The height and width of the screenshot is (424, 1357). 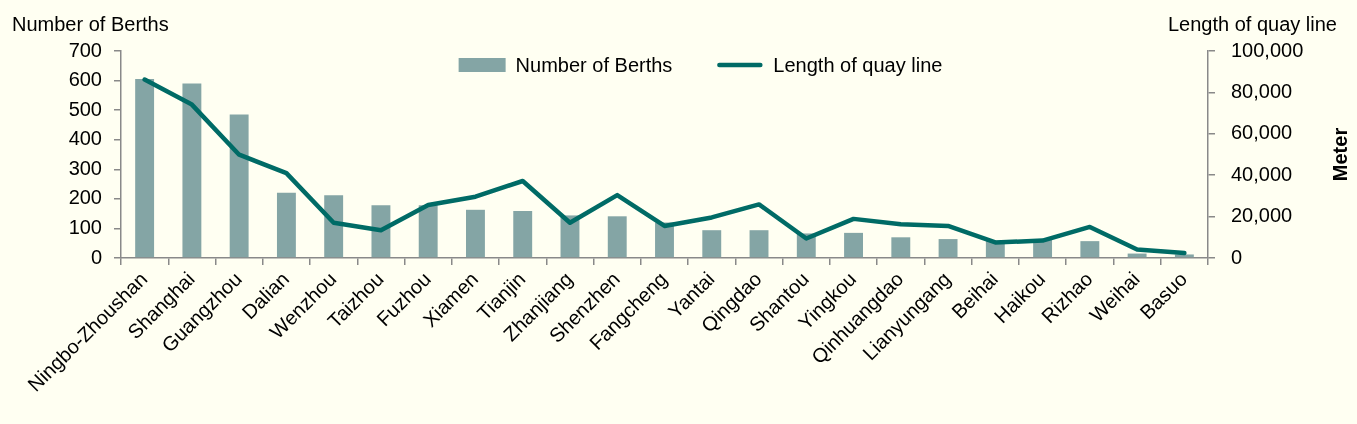 What do you see at coordinates (1252, 23) in the screenshot?
I see `y2-axis-title: Length of quay line` at bounding box center [1252, 23].